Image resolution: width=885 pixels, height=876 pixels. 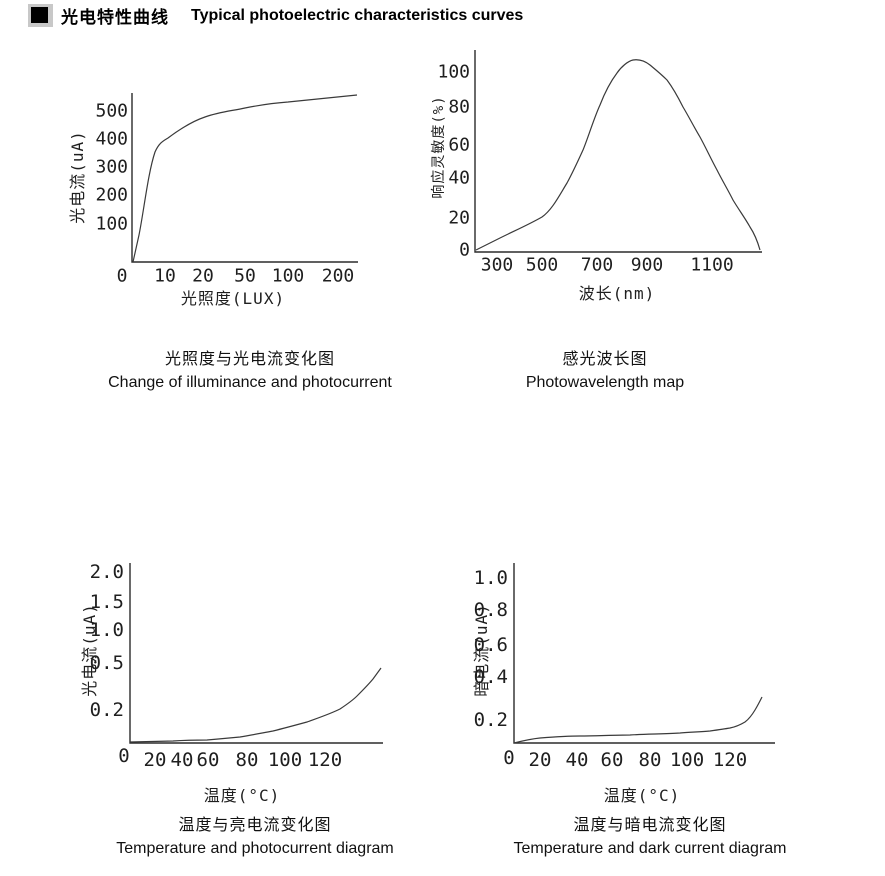 What do you see at coordinates (597, 265) in the screenshot?
I see `x-tick-label: 700` at bounding box center [597, 265].